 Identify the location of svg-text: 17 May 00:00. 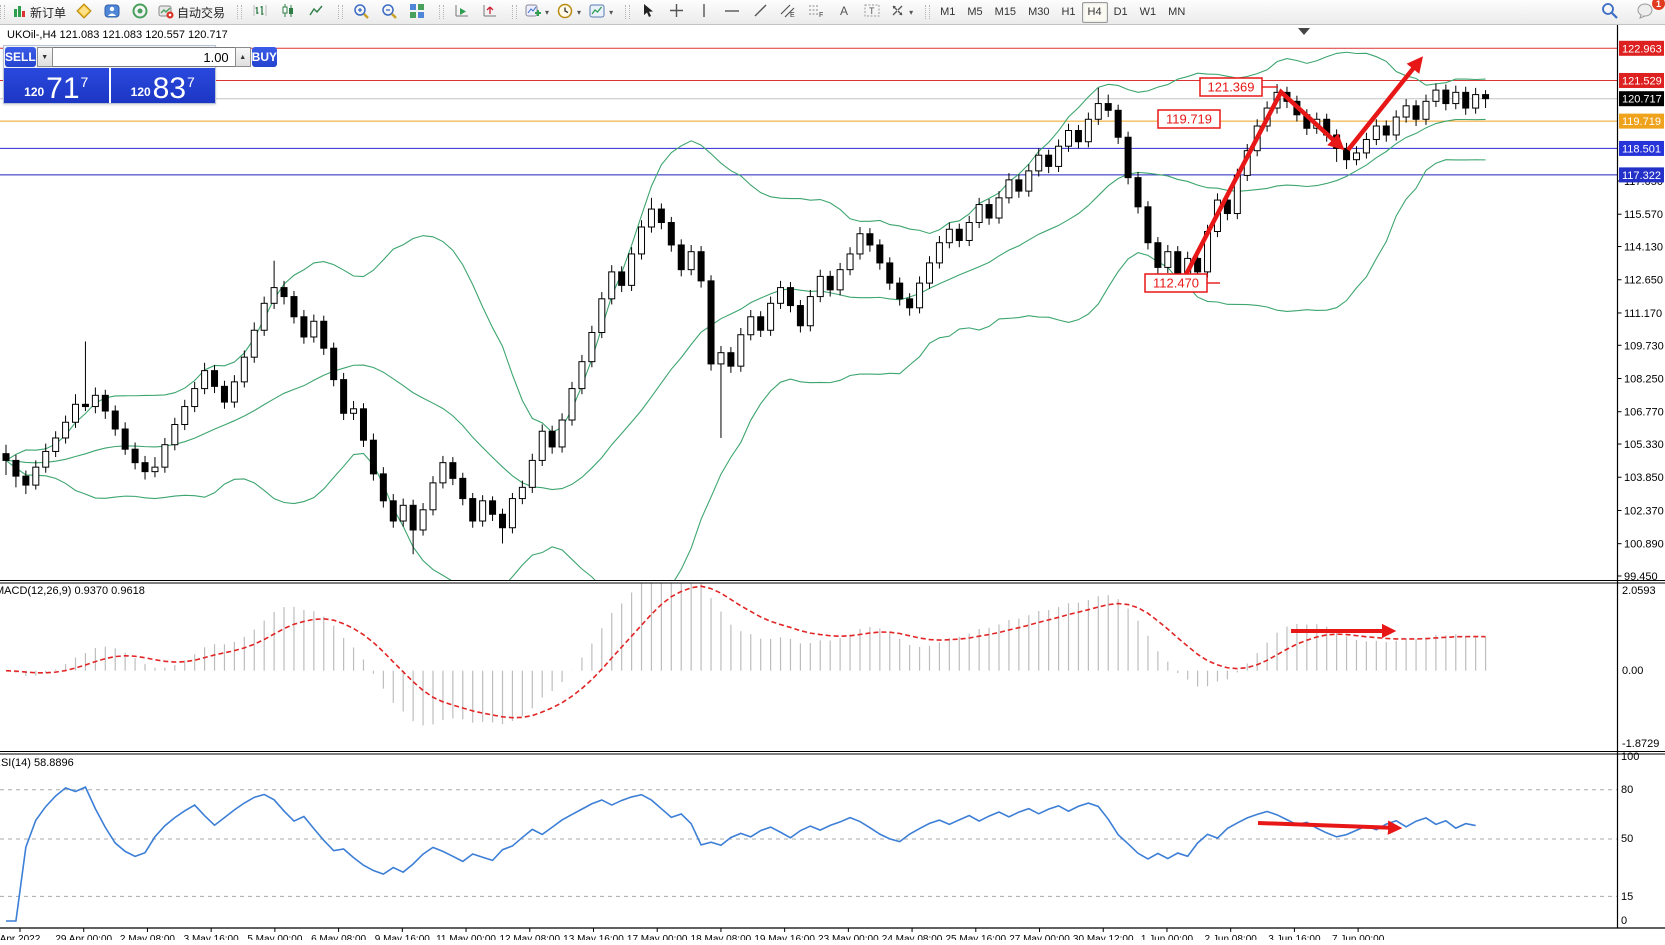
(657, 937).